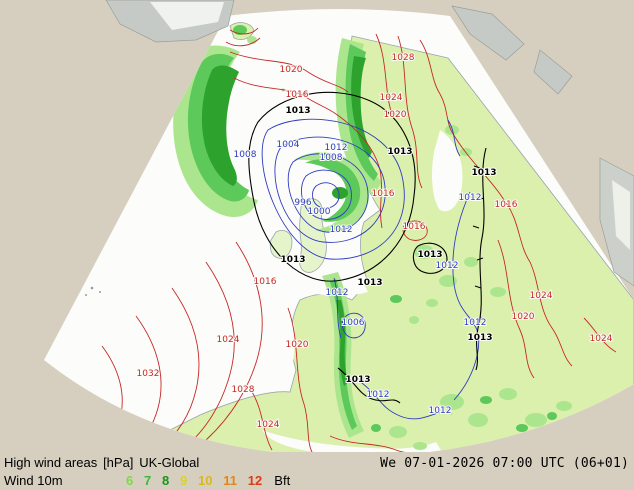  I want to click on pressure-label: 1006, so click(353, 323).